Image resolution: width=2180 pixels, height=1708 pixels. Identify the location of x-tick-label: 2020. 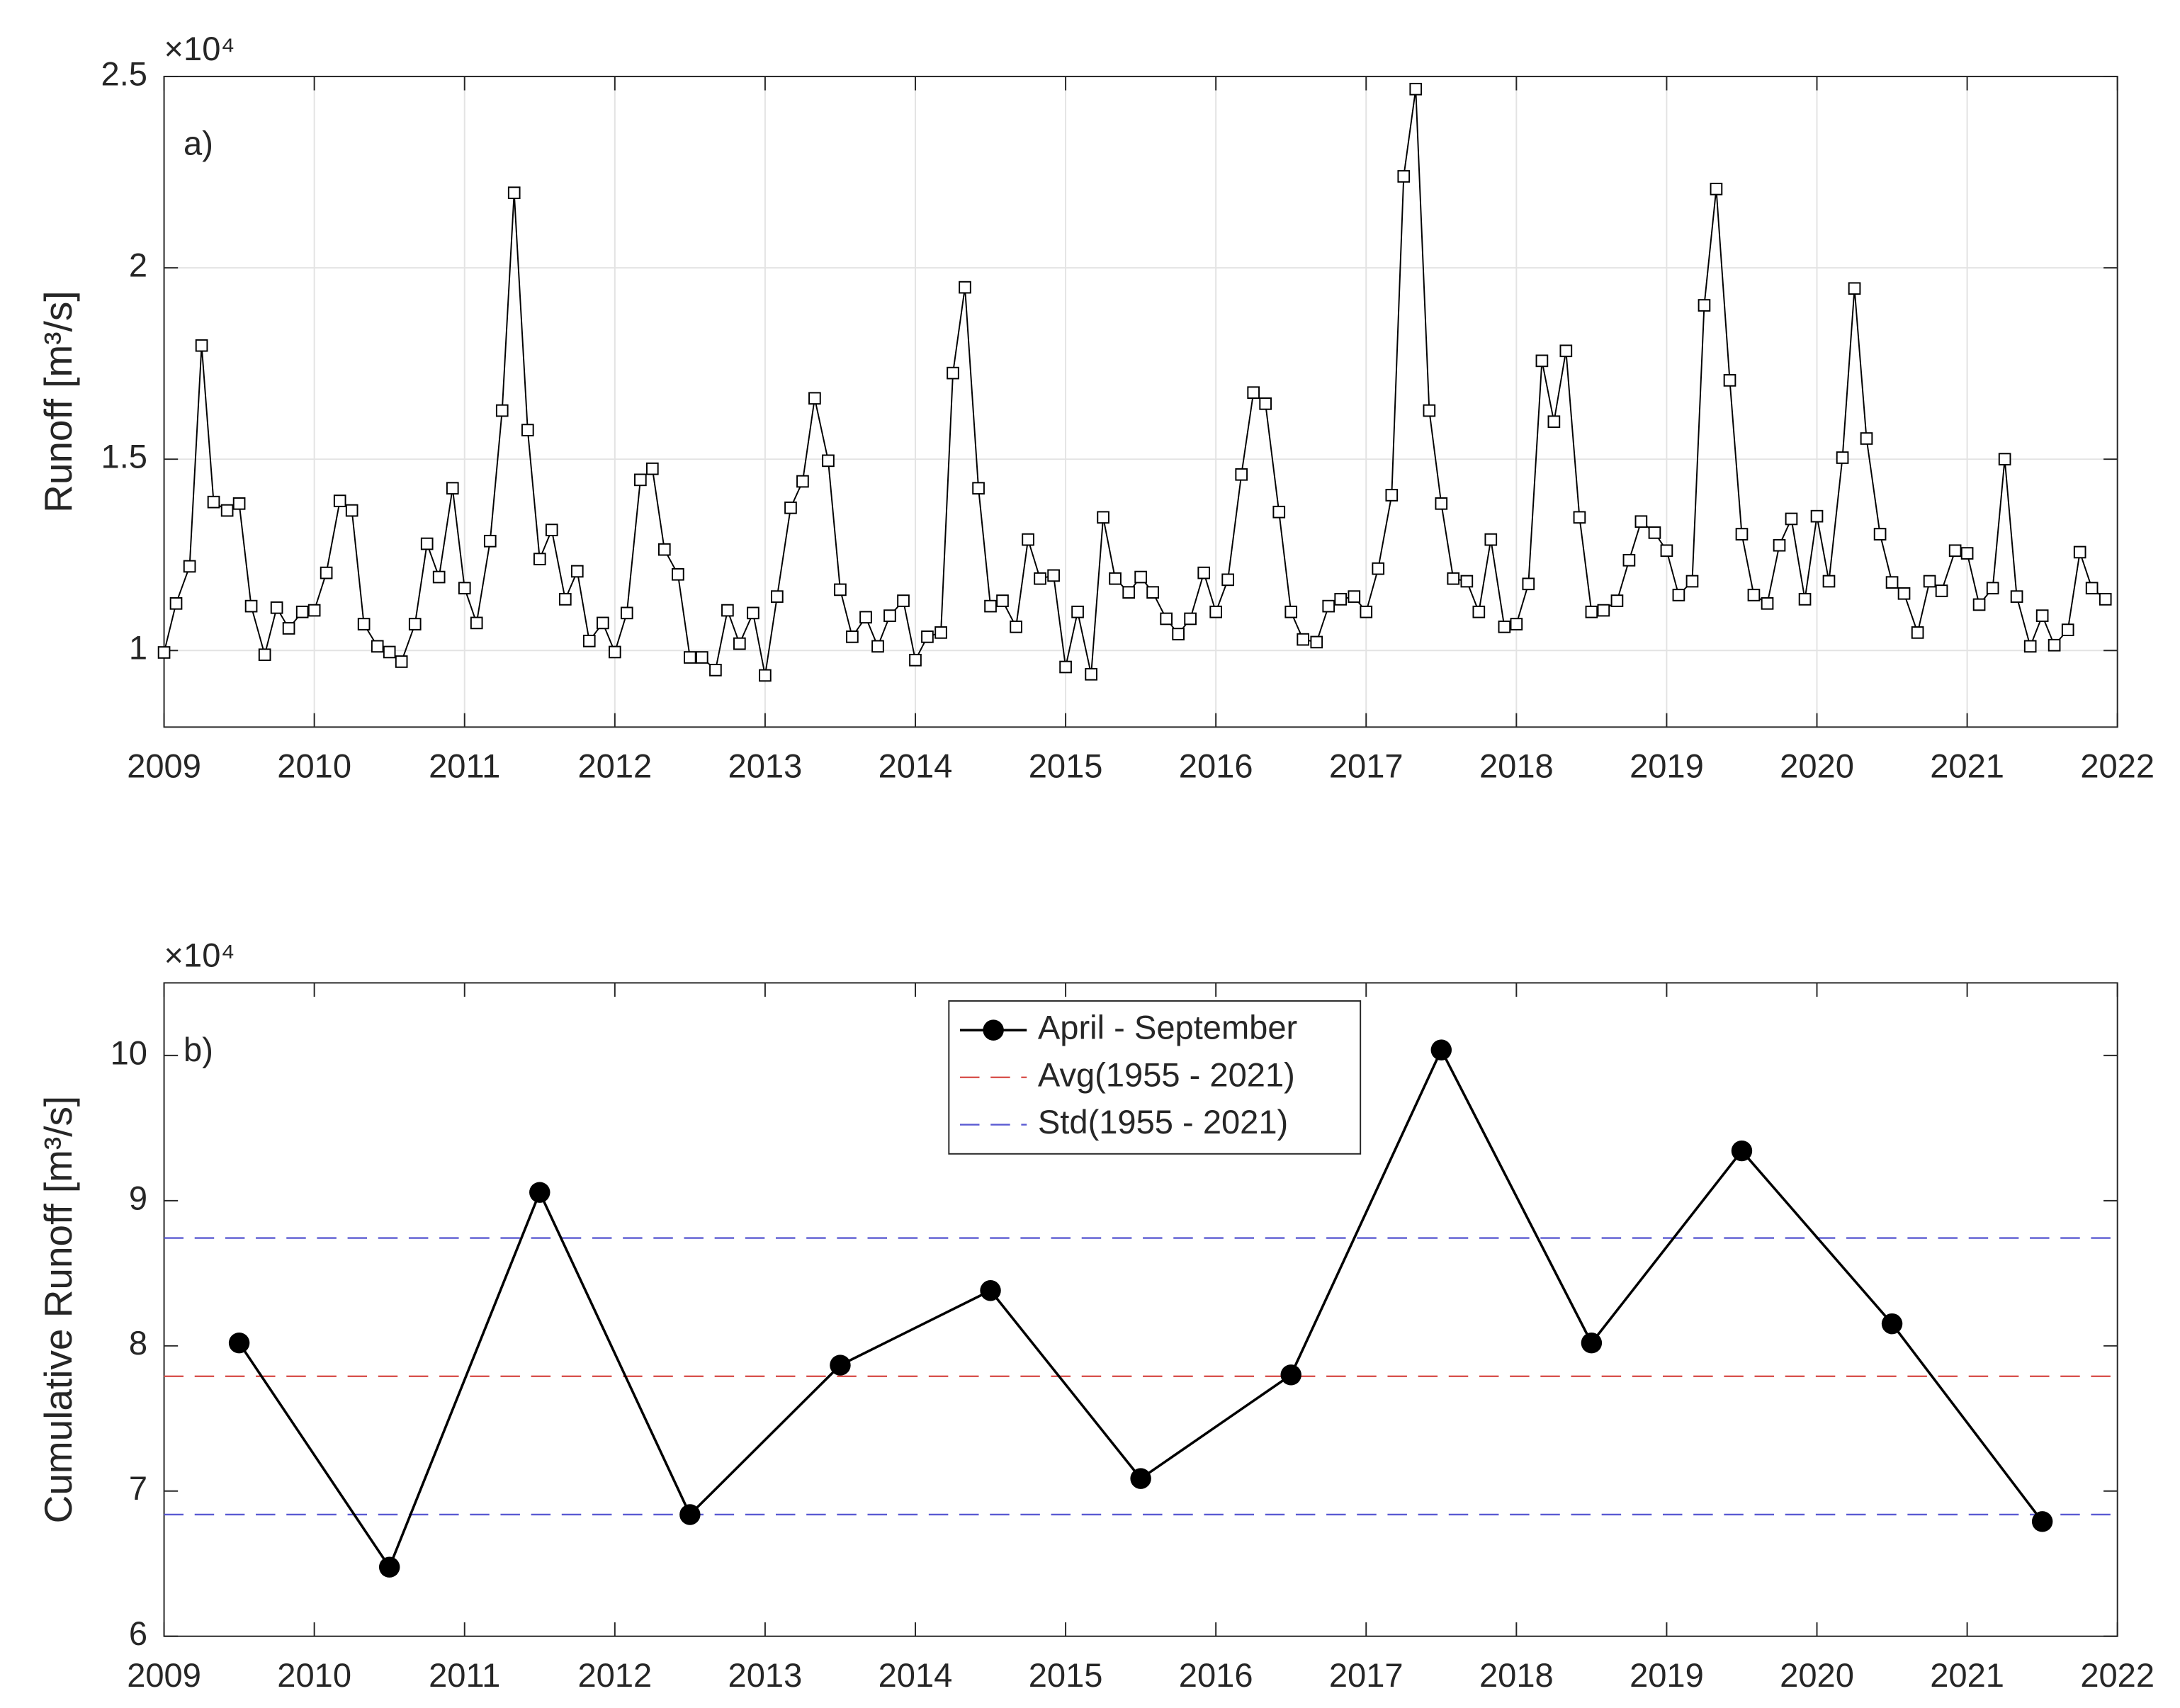
(1817, 1675).